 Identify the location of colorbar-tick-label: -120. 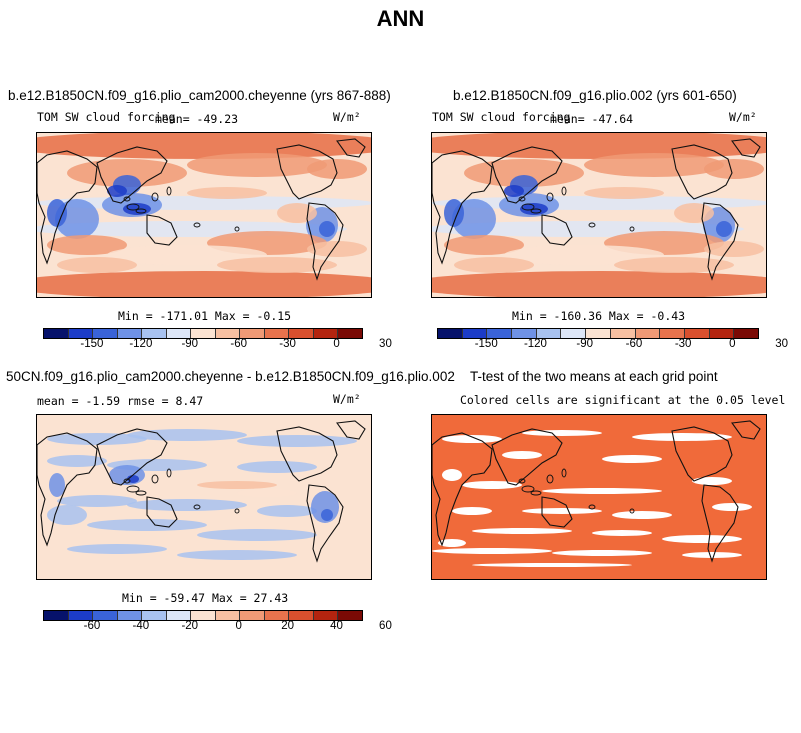
(141, 344).